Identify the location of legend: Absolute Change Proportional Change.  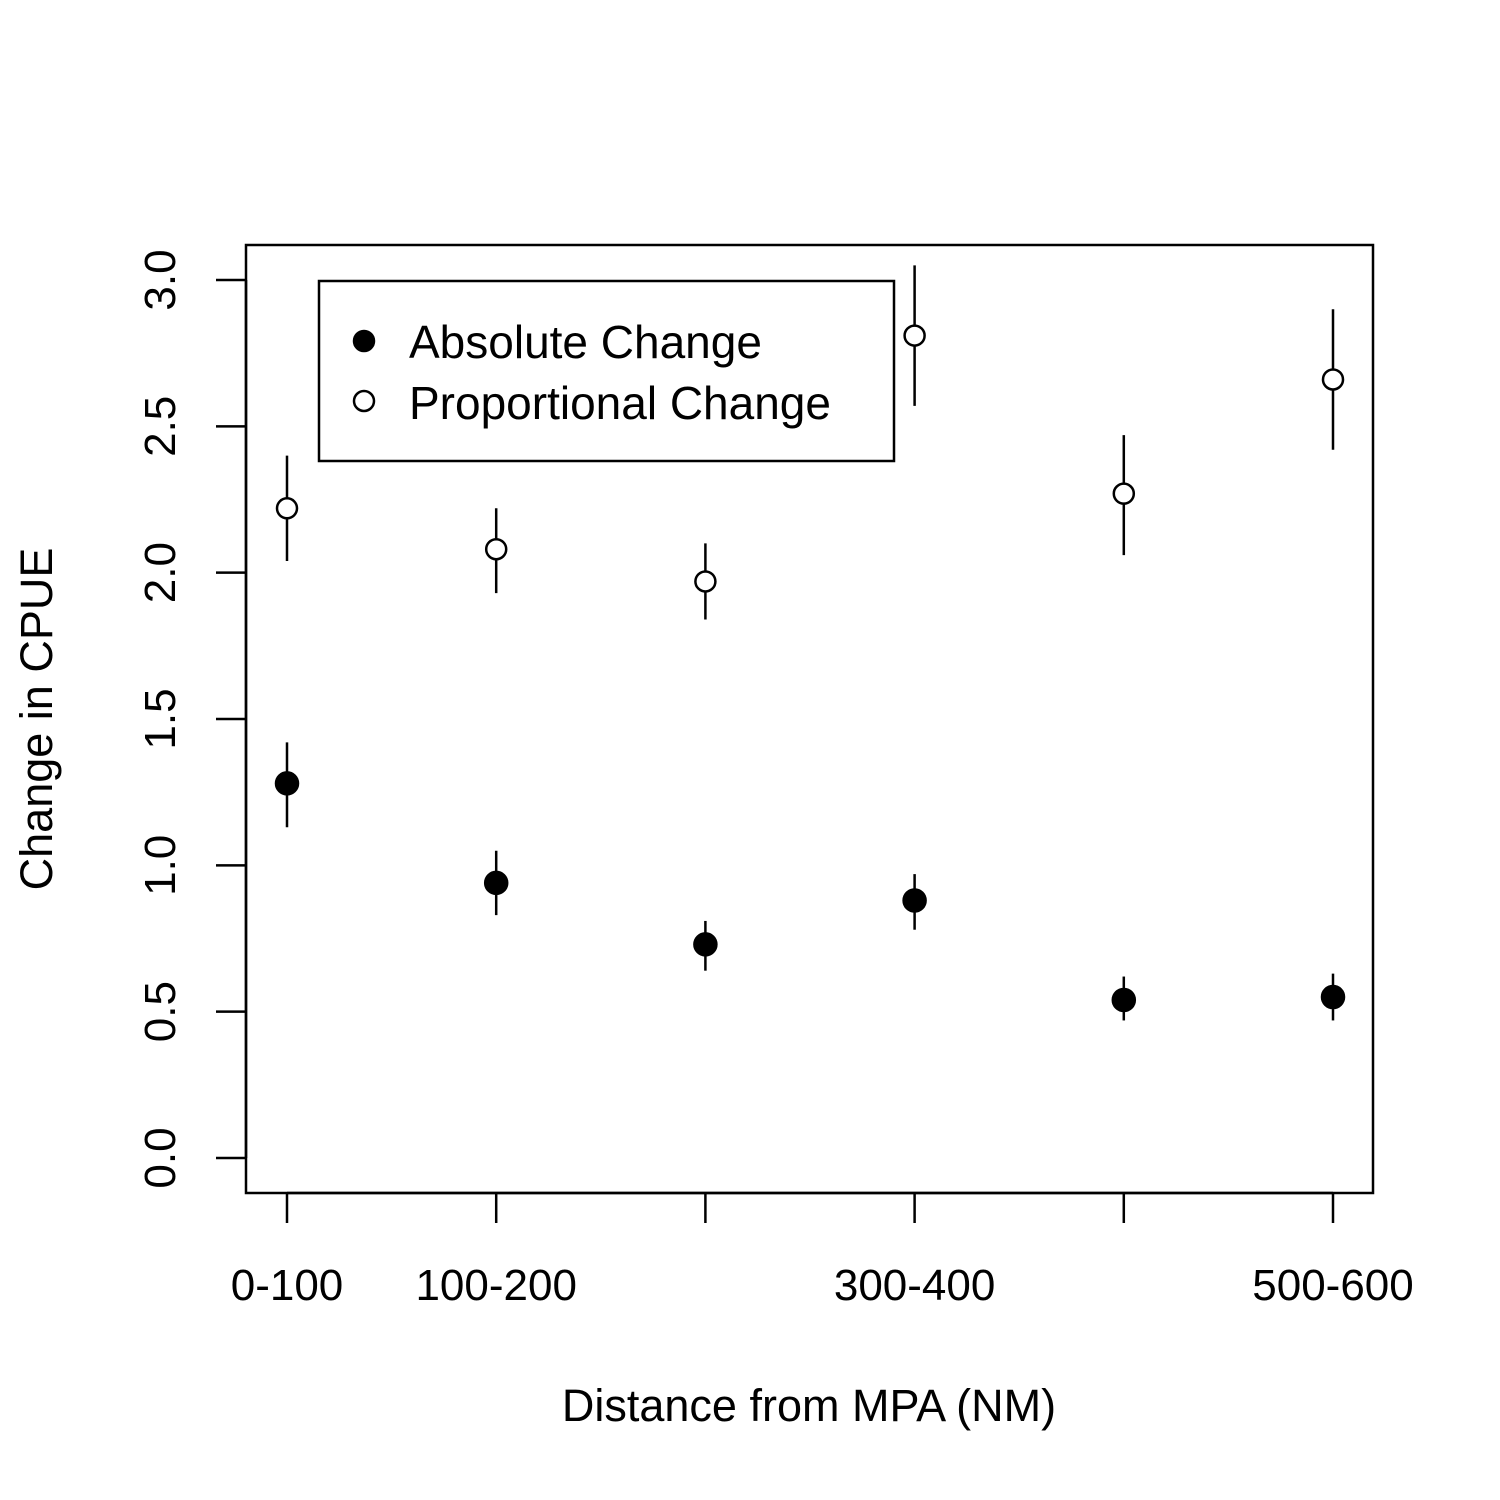
(606, 371).